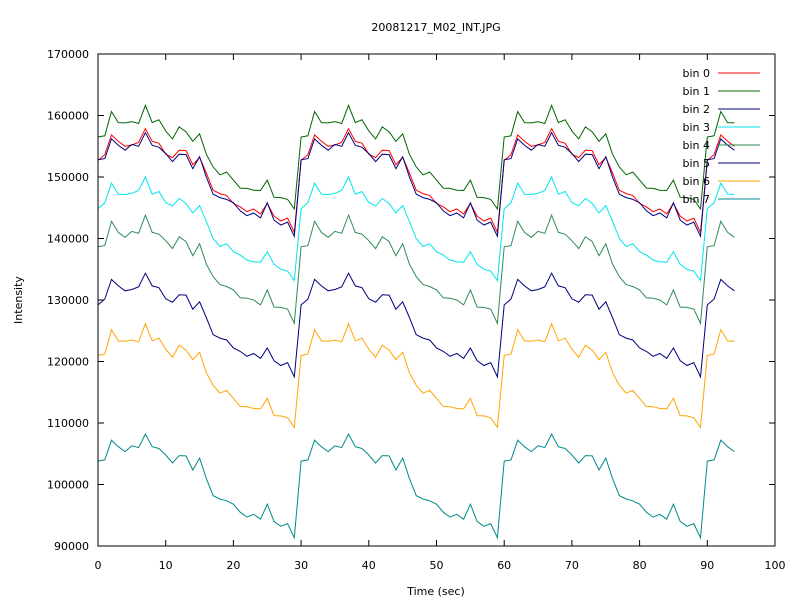 The width and height of the screenshot is (800, 600). I want to click on x-tick-label: 100, so click(775, 565).